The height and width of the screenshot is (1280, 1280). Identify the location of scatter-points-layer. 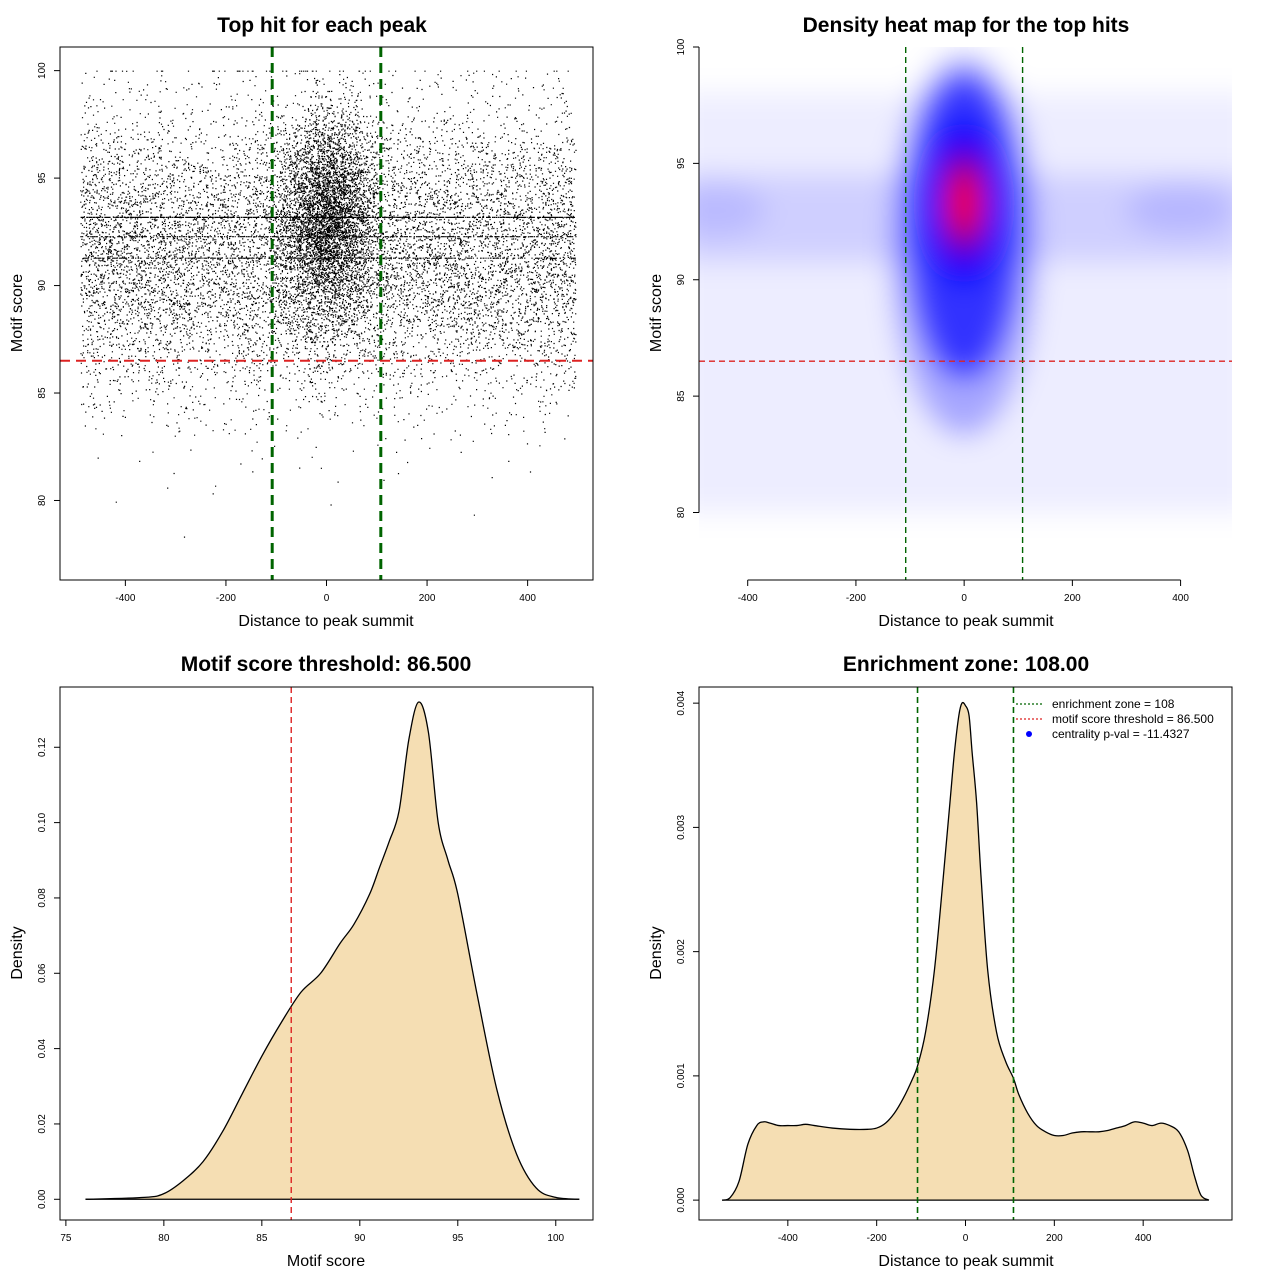
(328, 304).